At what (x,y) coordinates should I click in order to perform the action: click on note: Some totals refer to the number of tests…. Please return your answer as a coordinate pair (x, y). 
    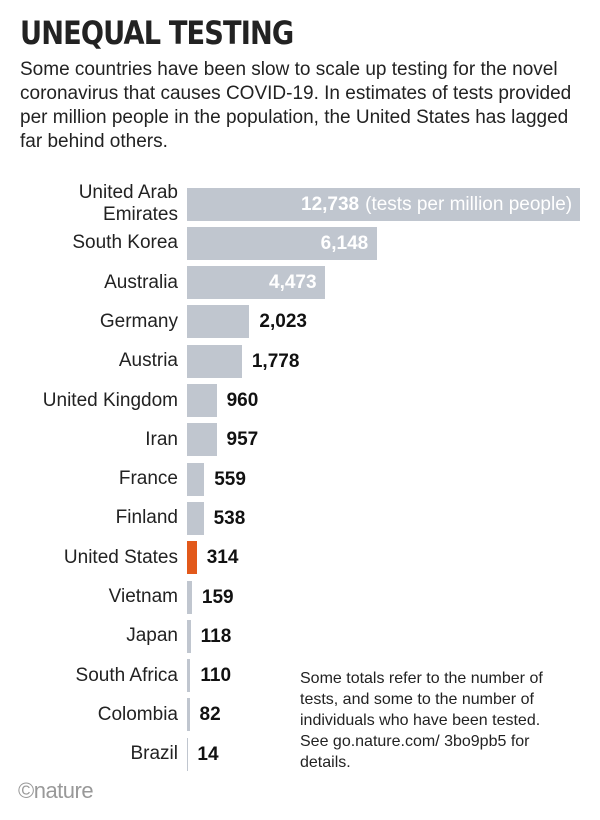
    Looking at the image, I should click on (421, 720).